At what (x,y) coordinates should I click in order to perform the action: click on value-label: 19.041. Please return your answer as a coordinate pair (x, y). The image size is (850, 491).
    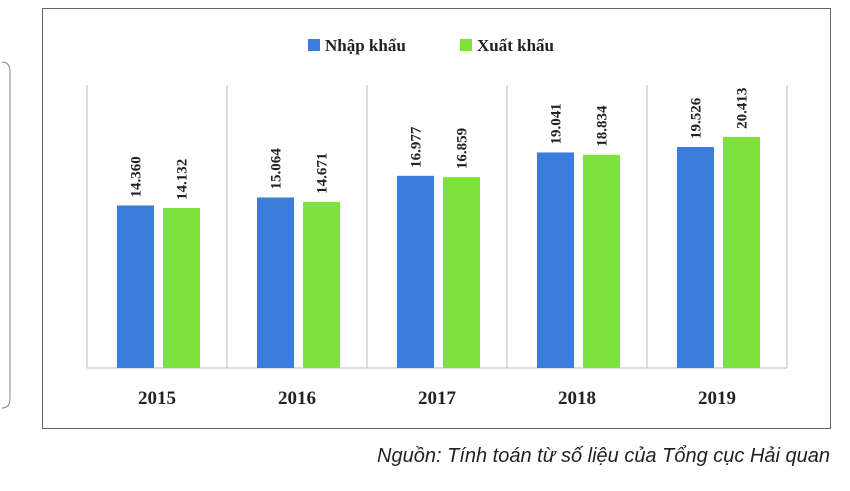
    Looking at the image, I should click on (557, 123).